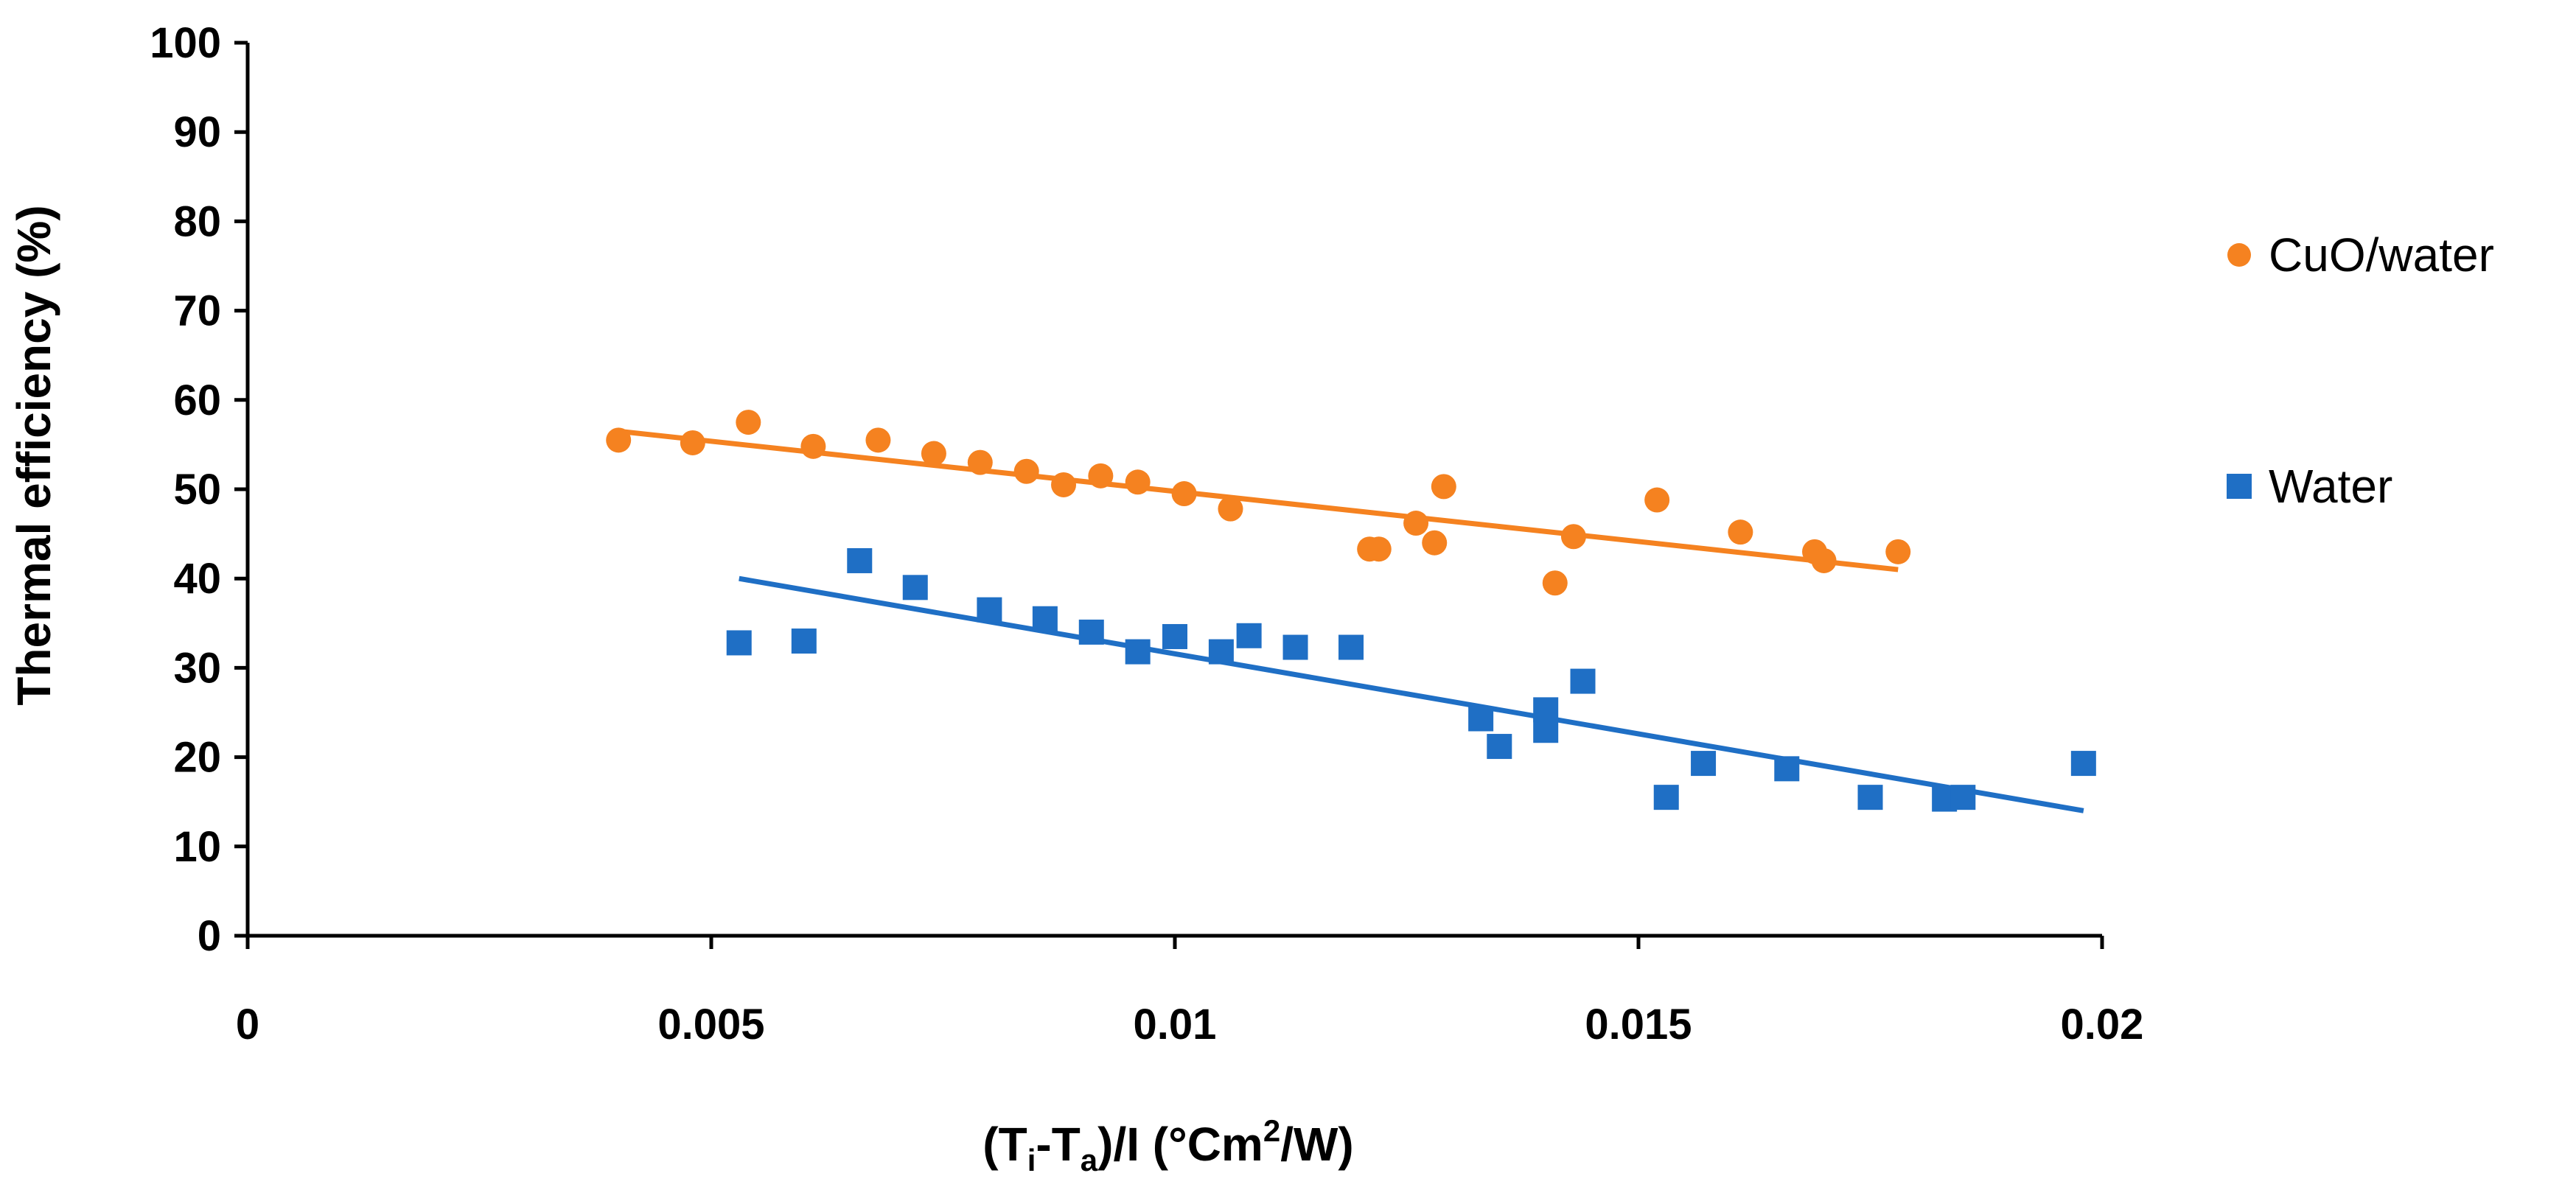  I want to click on legend-item: CuO/water, so click(2360, 254).